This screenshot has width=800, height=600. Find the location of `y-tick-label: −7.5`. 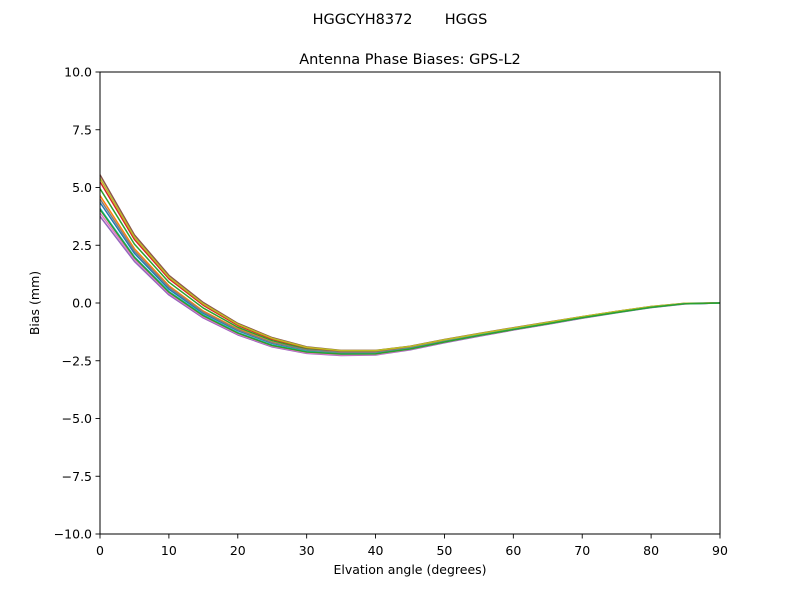

y-tick-label: −7.5 is located at coordinates (77, 476).